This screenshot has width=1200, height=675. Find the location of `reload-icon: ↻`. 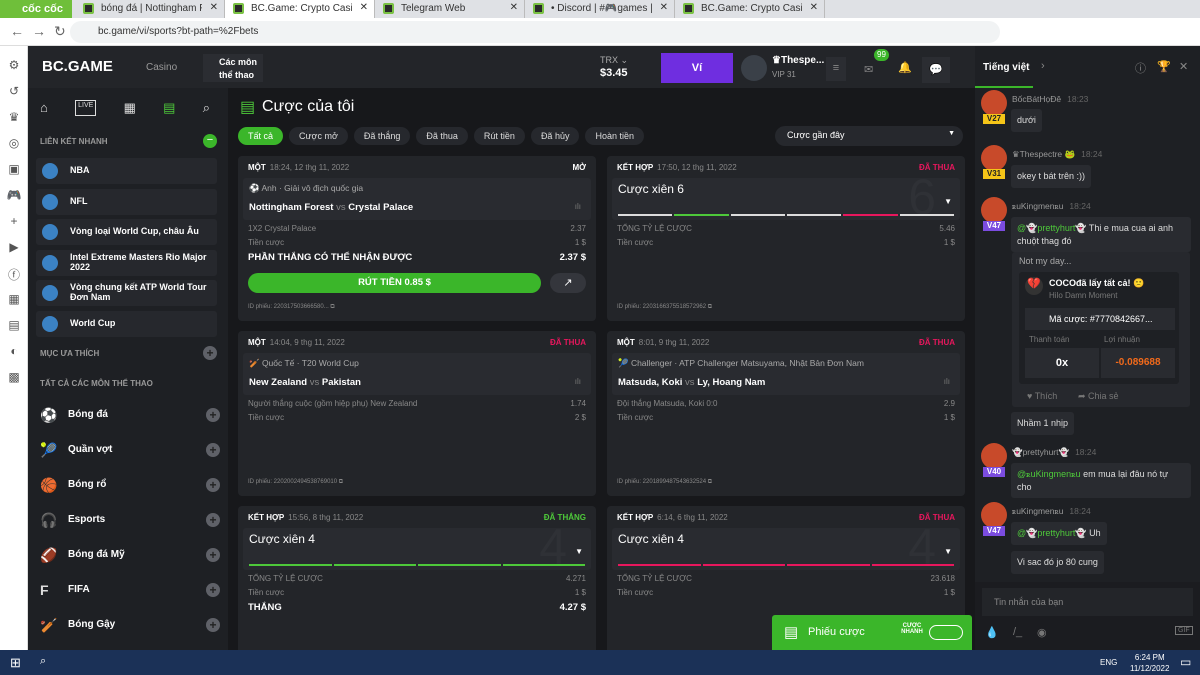

reload-icon: ↻ is located at coordinates (60, 31).